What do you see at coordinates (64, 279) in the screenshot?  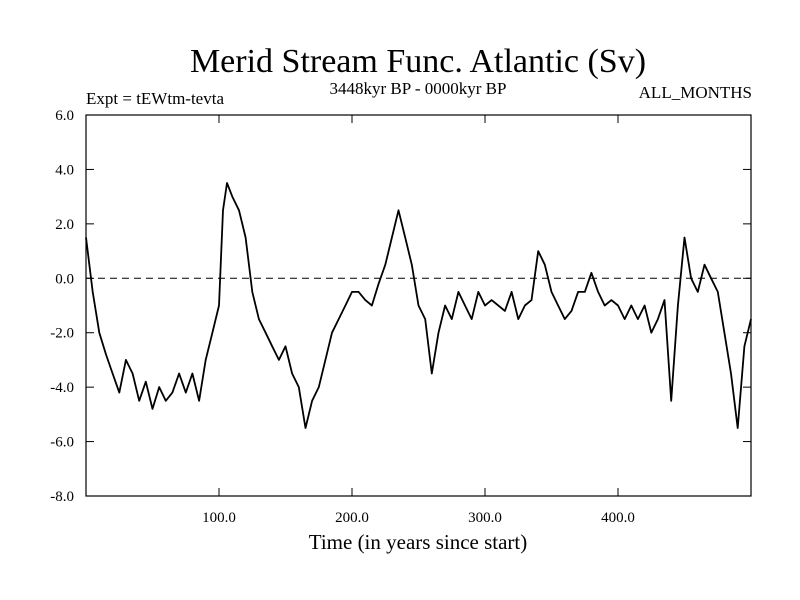 I see `y-tick-label: 0.0` at bounding box center [64, 279].